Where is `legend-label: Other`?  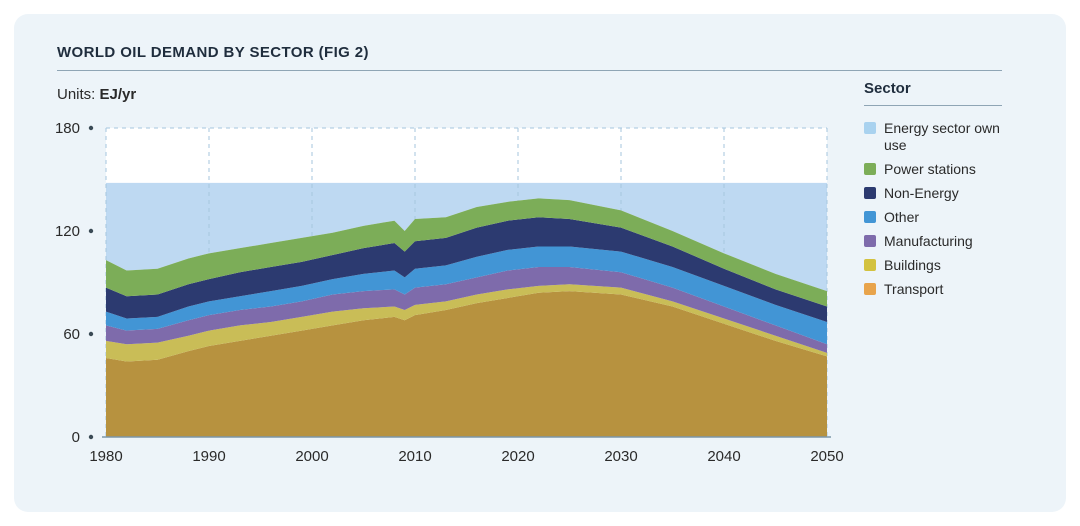 legend-label: Other is located at coordinates (902, 217).